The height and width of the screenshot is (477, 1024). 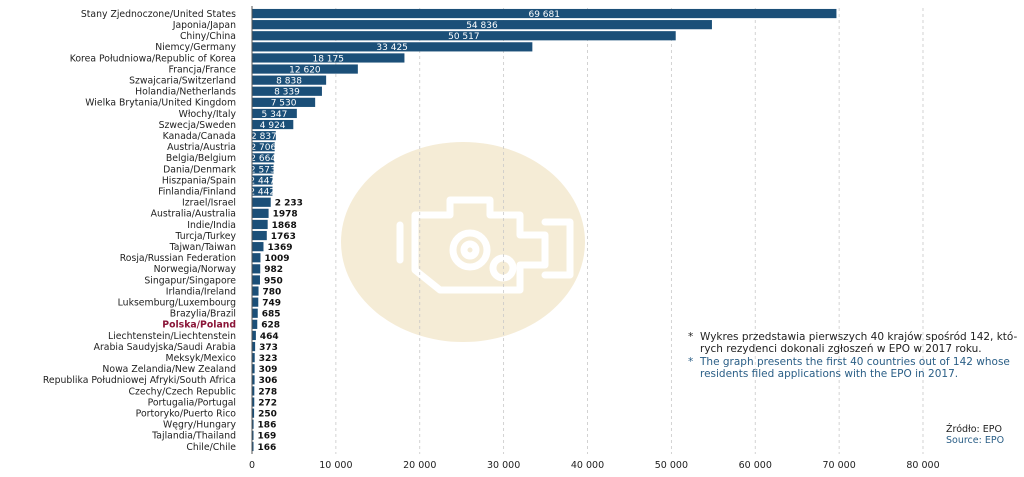 I want to click on category-label: Korea Południowa/Republic of Korea, so click(x=153, y=58).